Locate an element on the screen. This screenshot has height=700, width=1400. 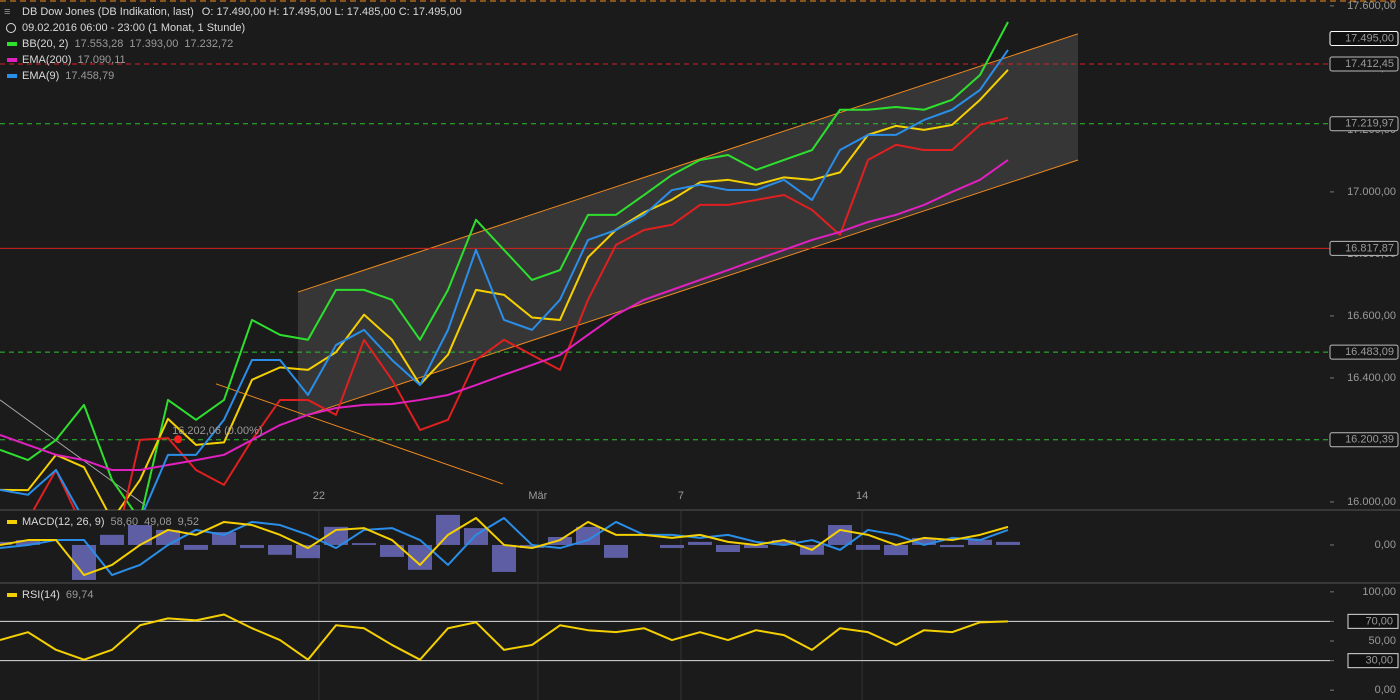
x-tick-label: Mär is located at coordinates (537, 496).